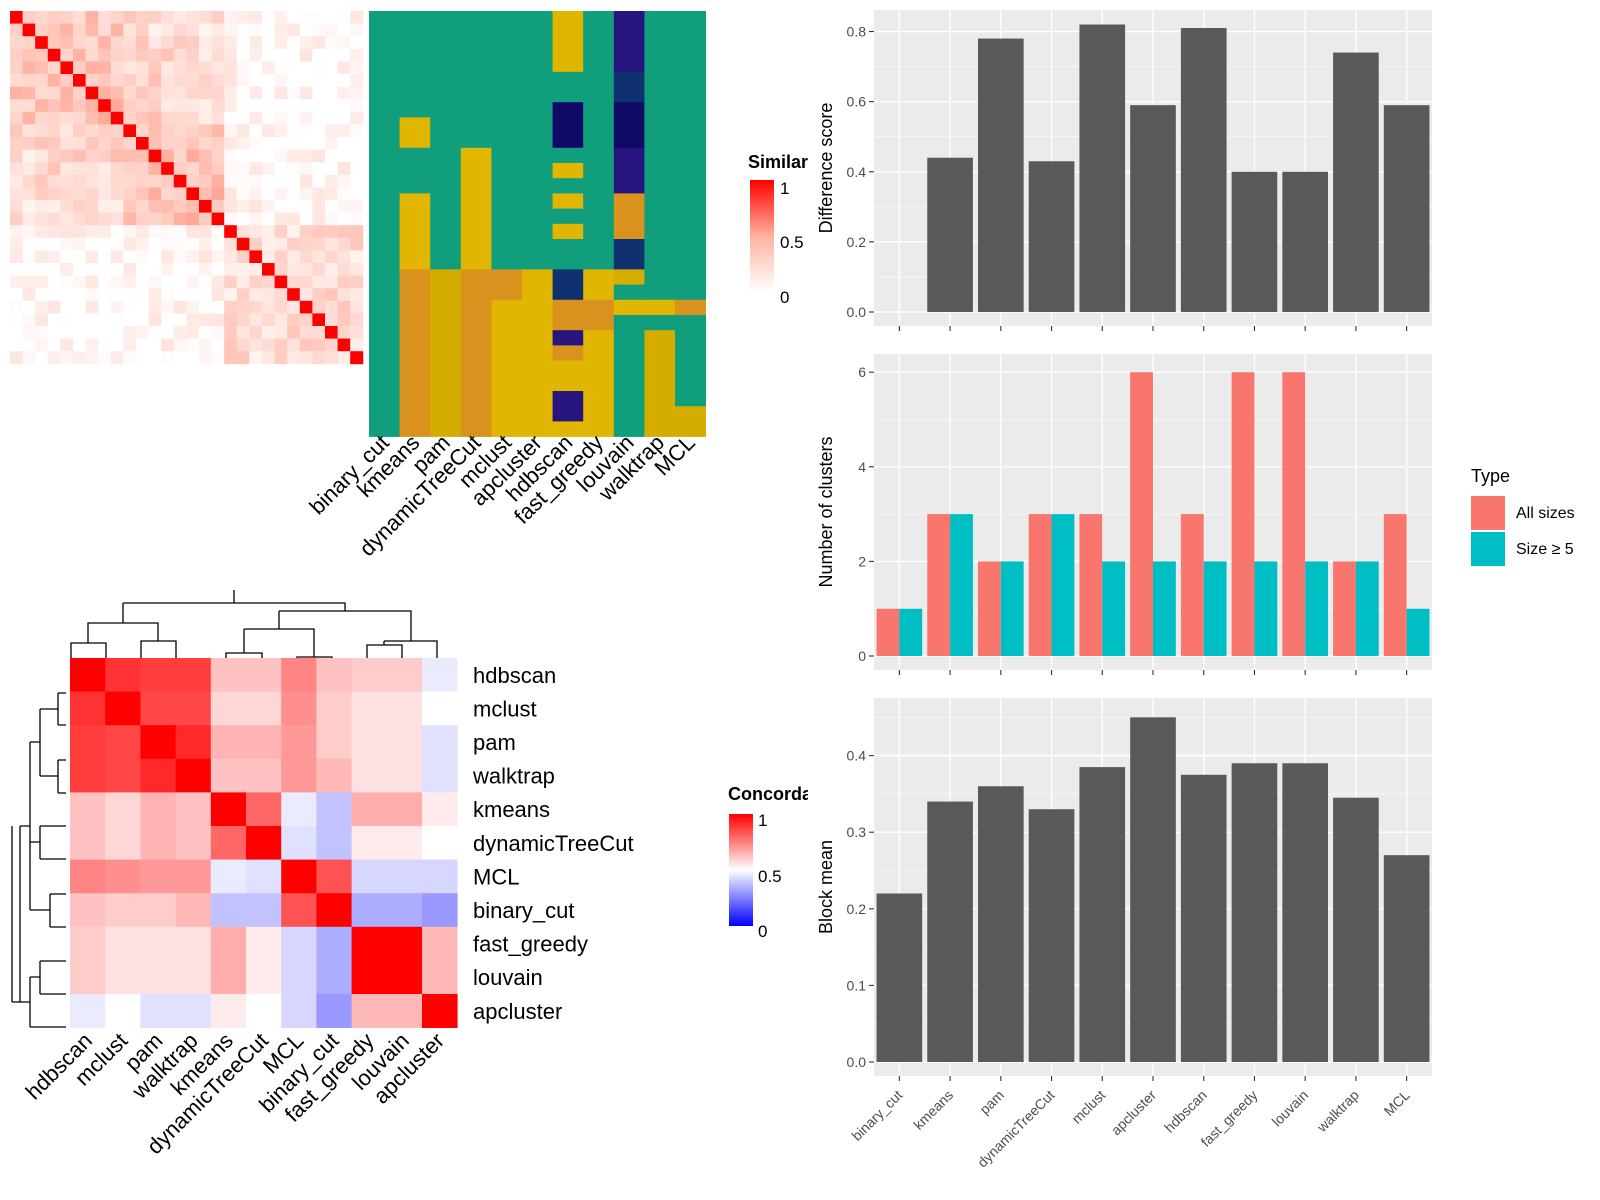 The width and height of the screenshot is (1600, 1200). Describe the element at coordinates (254, 632) in the screenshot. I see `column-dendrogram` at that location.